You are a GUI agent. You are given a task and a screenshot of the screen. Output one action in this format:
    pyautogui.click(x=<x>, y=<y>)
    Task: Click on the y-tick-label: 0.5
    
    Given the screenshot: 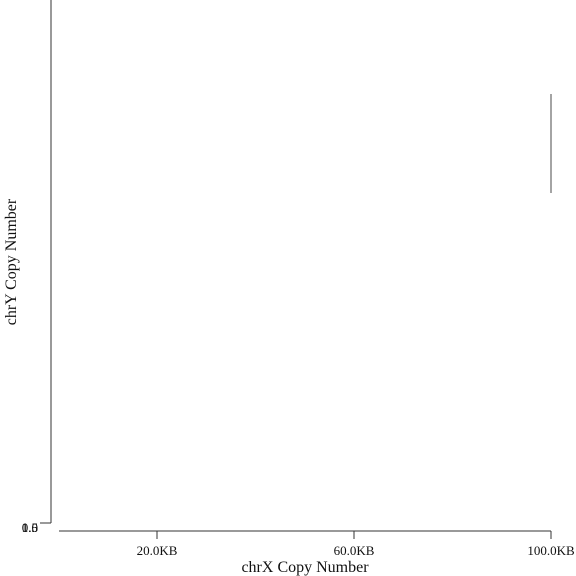 What is the action you would take?
    pyautogui.click(x=30, y=527)
    